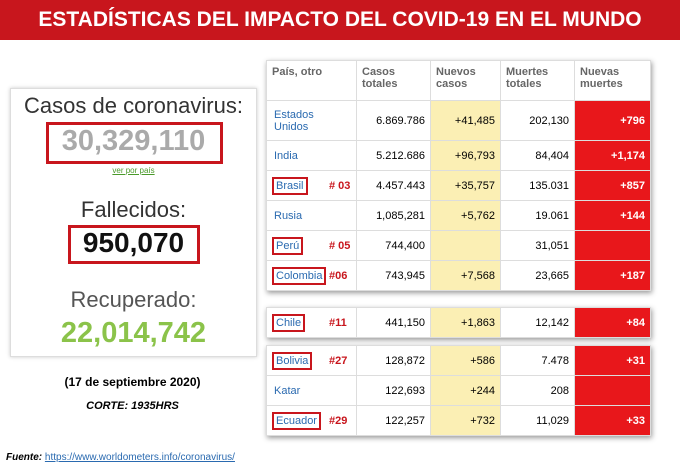 The image size is (680, 471). I want to click on cell: 84,404, so click(537, 155).